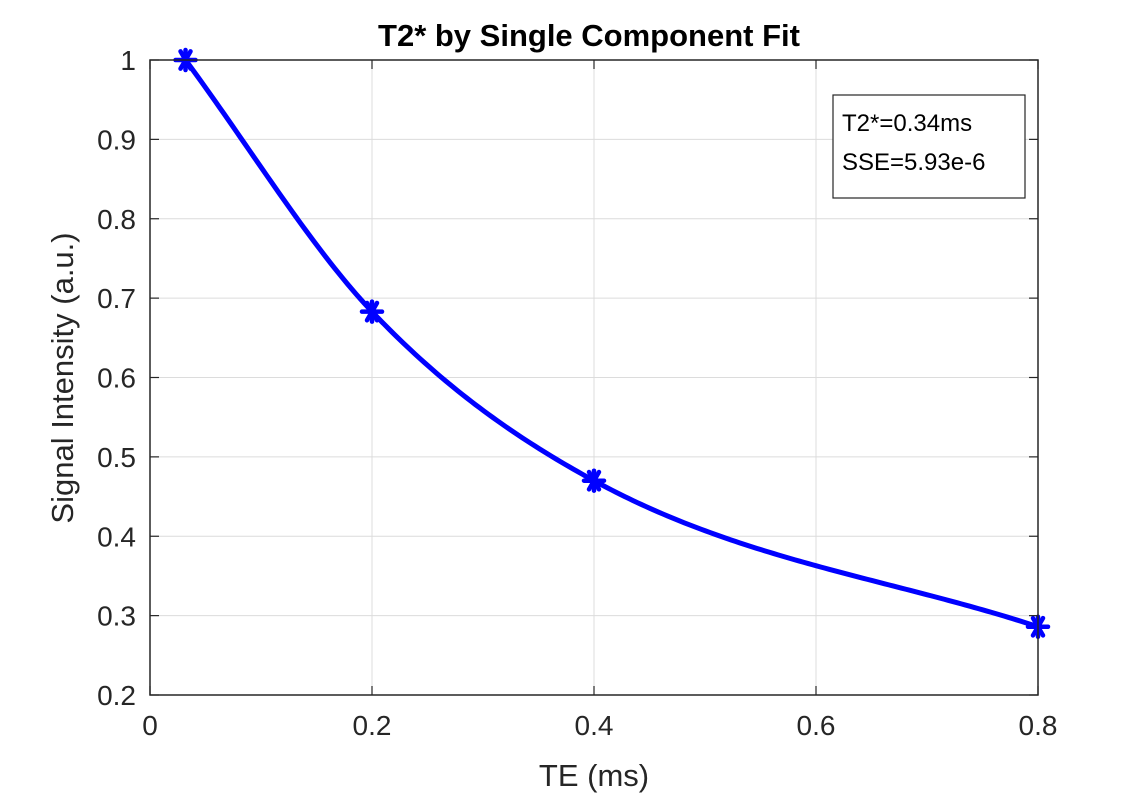  I want to click on y-tick-label: 0.2, so click(116, 695).